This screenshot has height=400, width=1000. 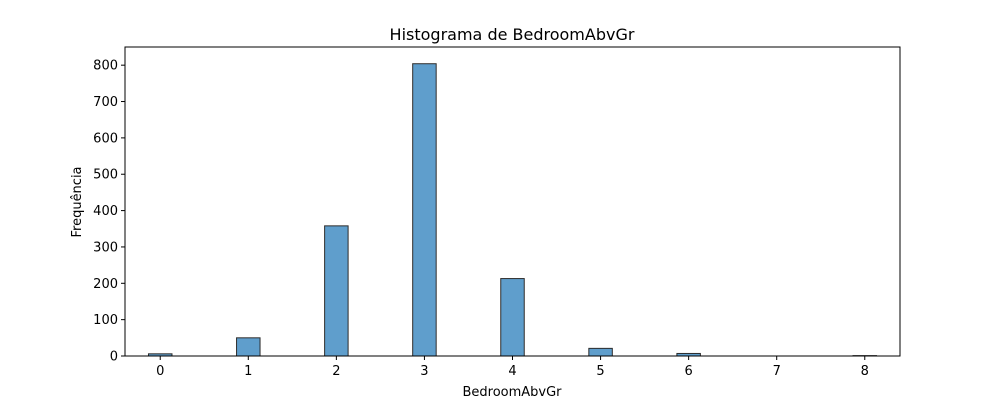 What do you see at coordinates (77, 201) in the screenshot?
I see `y-axis-label: Frequência` at bounding box center [77, 201].